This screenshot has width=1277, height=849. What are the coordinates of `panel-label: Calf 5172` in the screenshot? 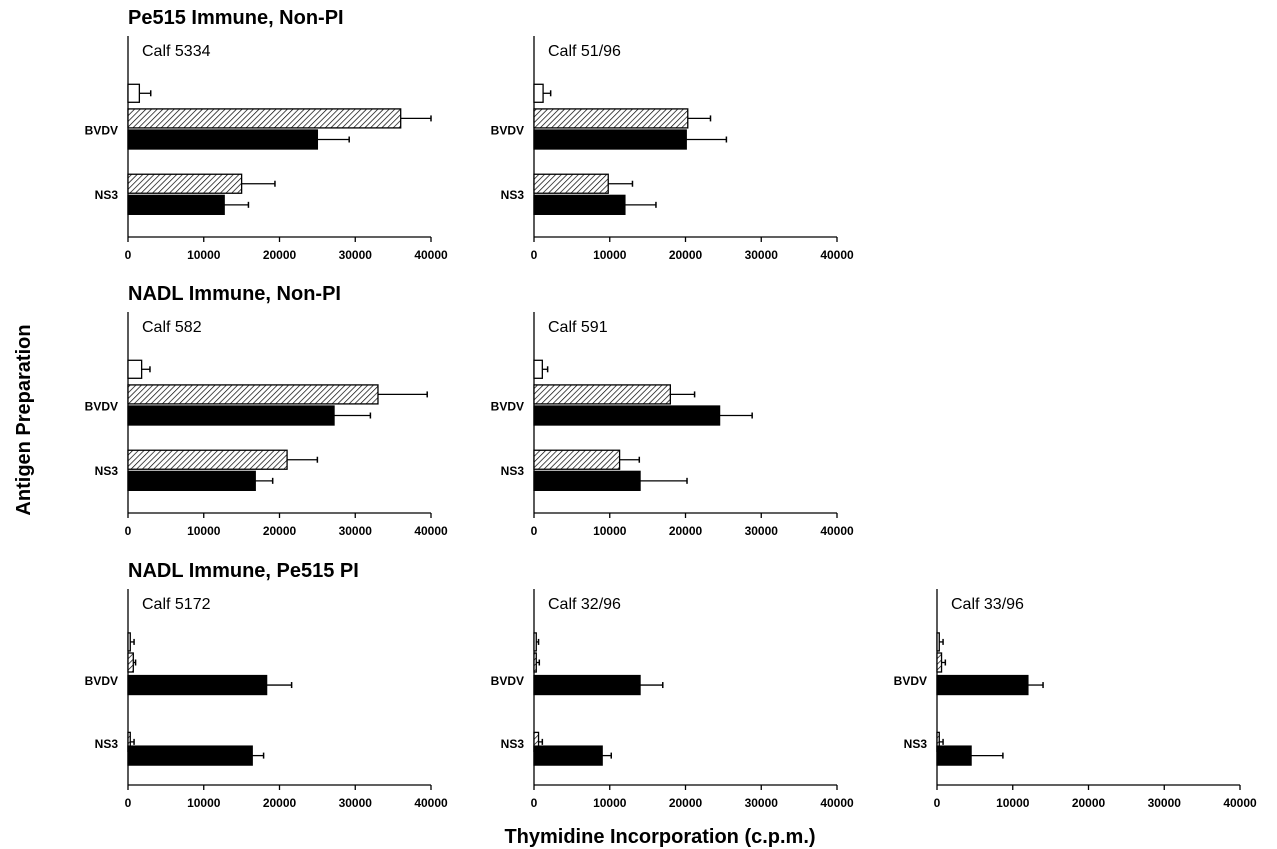 It's located at (176, 604).